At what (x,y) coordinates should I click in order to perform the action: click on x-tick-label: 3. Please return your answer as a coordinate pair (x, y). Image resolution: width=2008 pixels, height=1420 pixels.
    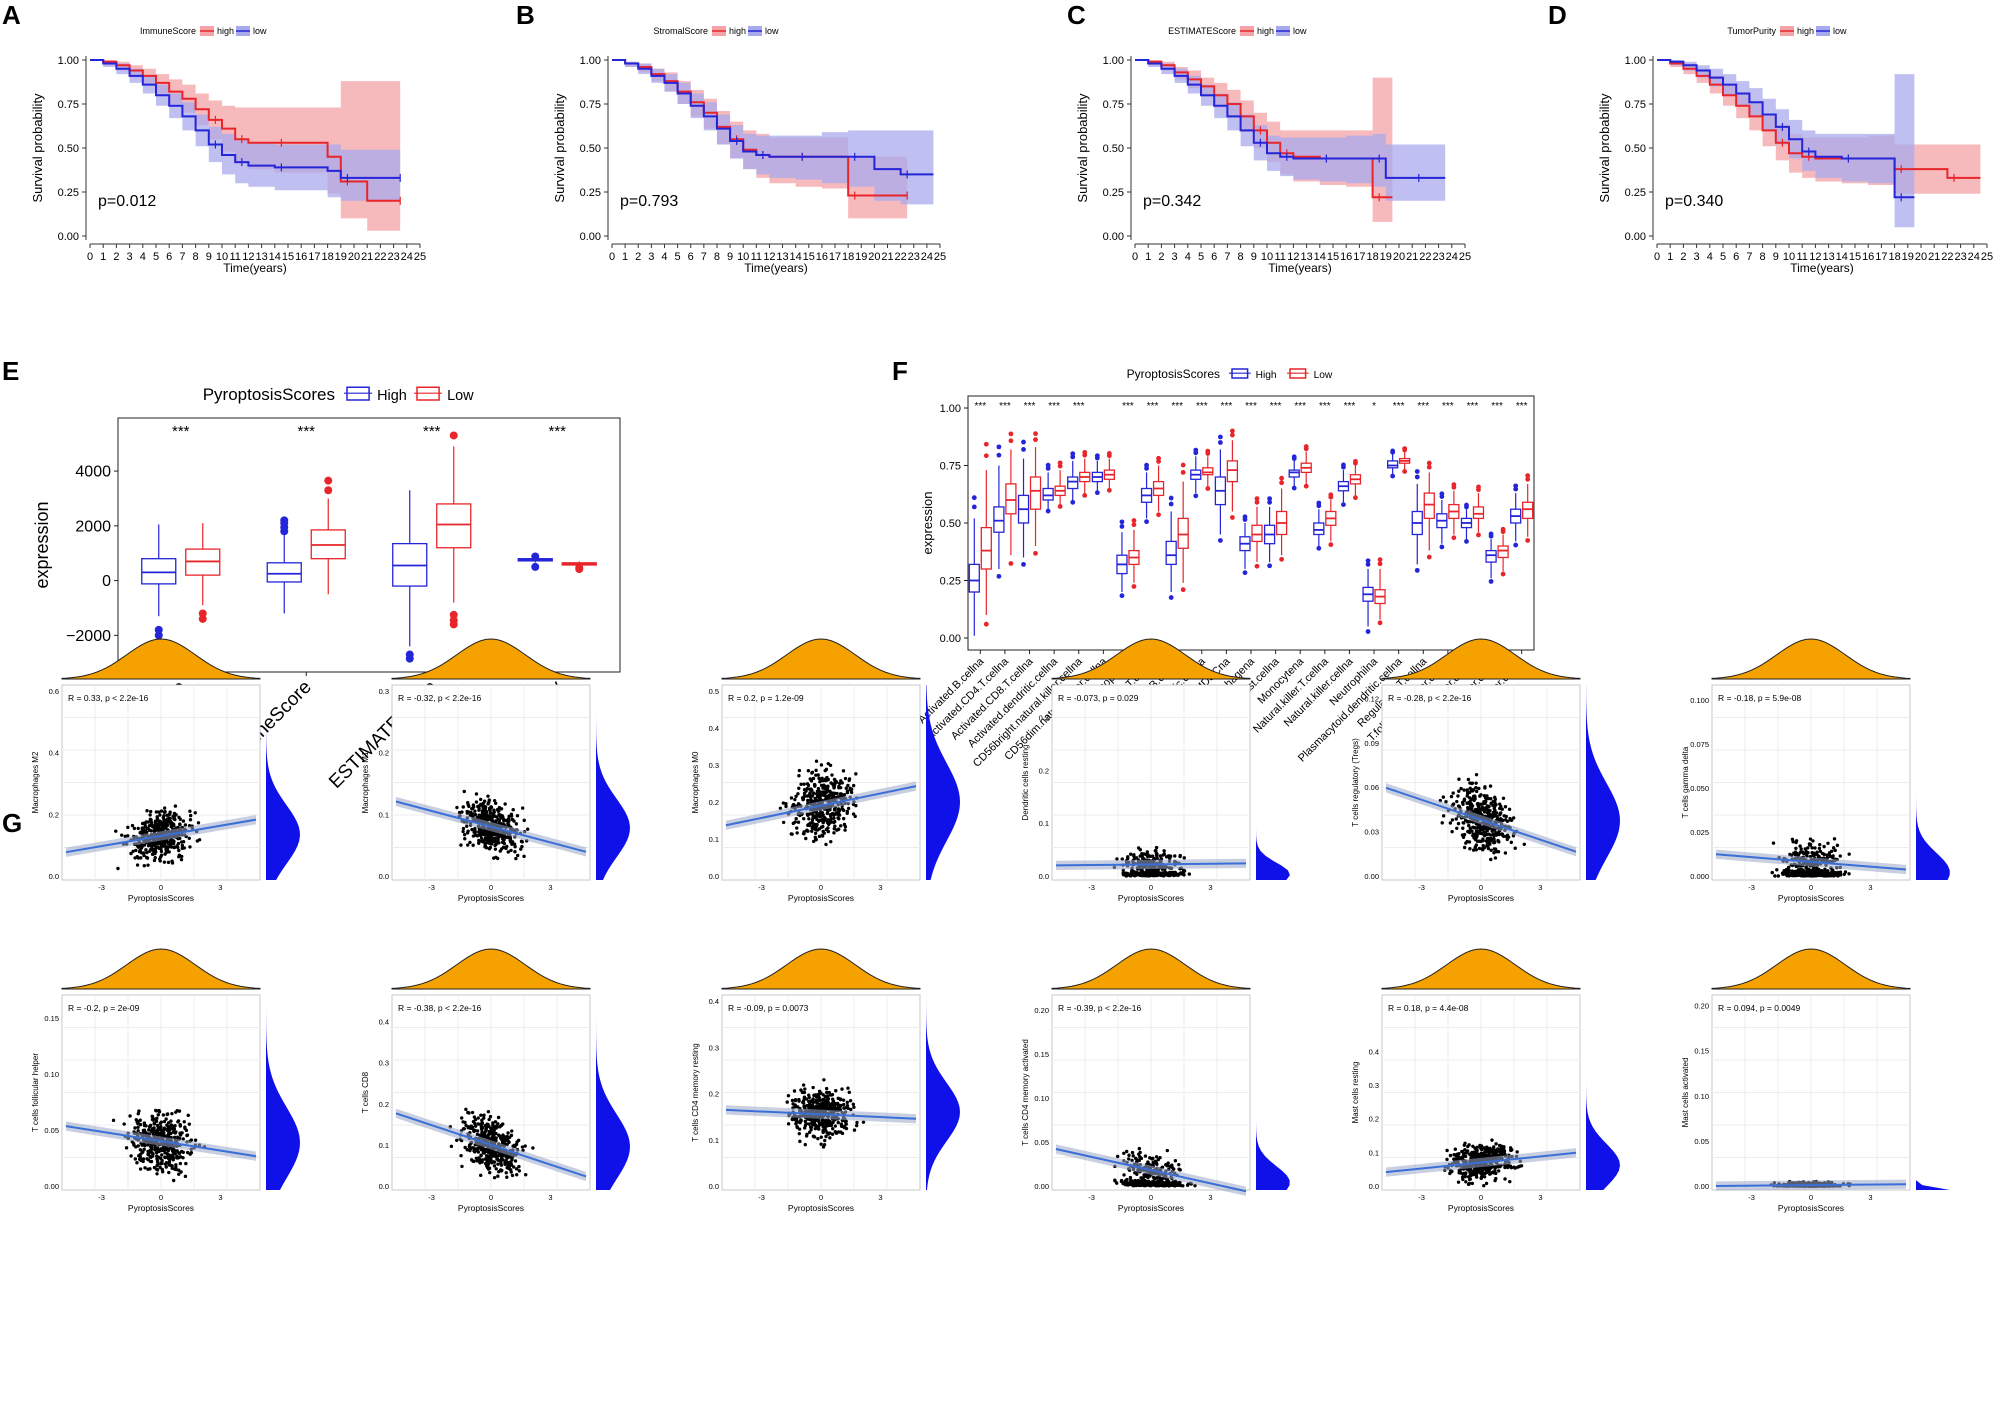
    Looking at the image, I should click on (130, 257).